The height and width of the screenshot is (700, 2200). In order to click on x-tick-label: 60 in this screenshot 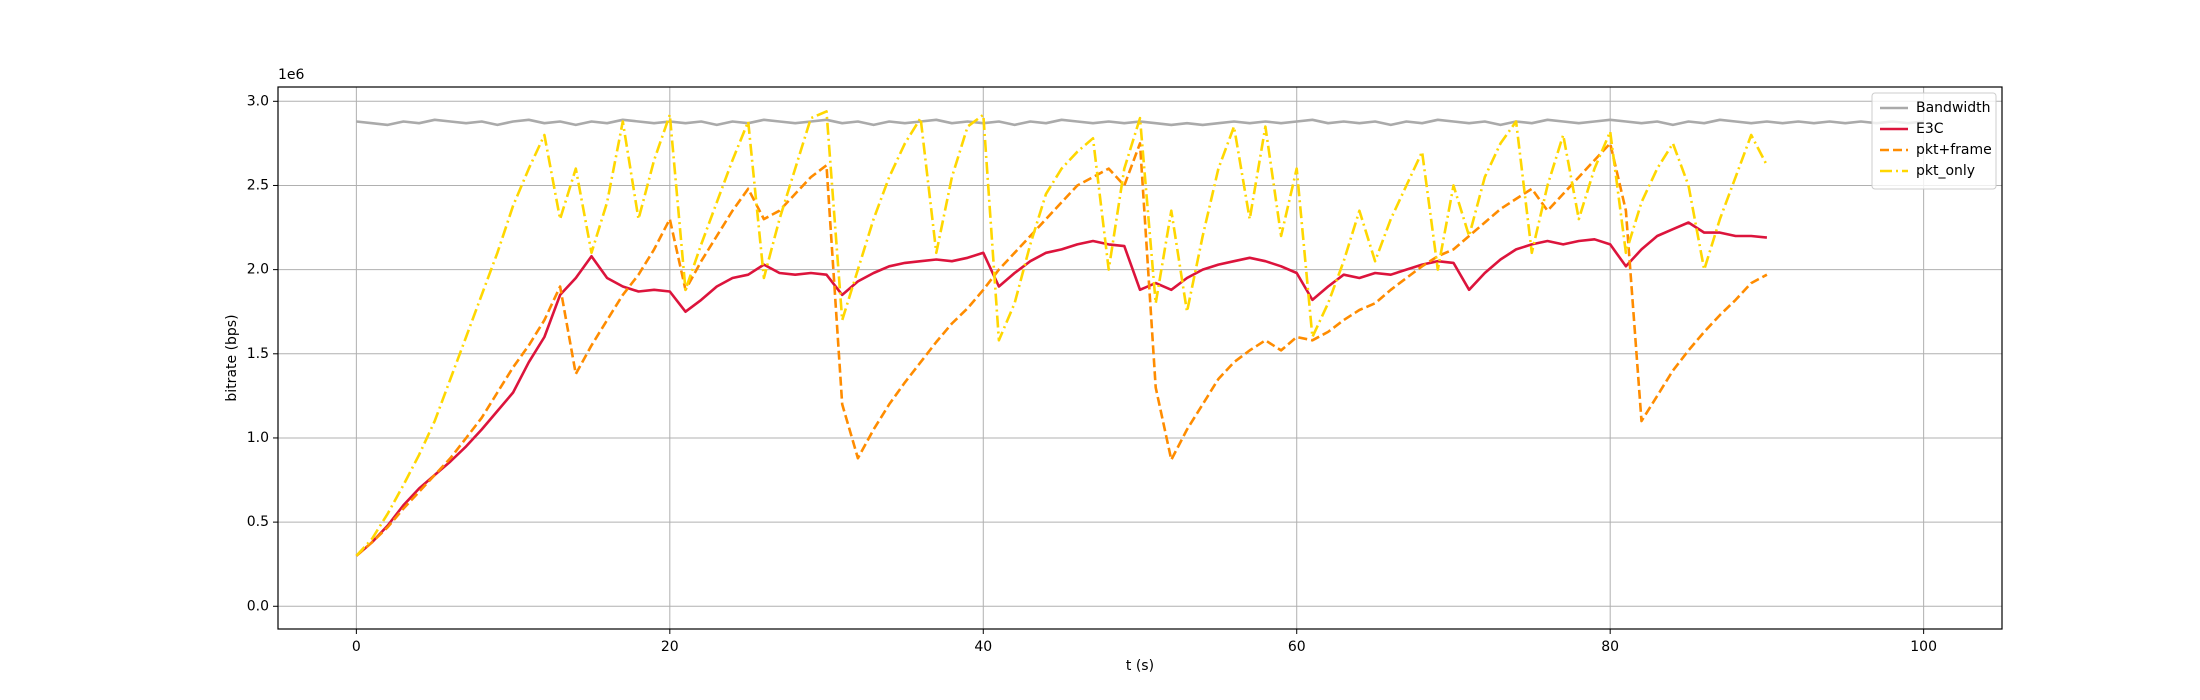, I will do `click(1297, 647)`.